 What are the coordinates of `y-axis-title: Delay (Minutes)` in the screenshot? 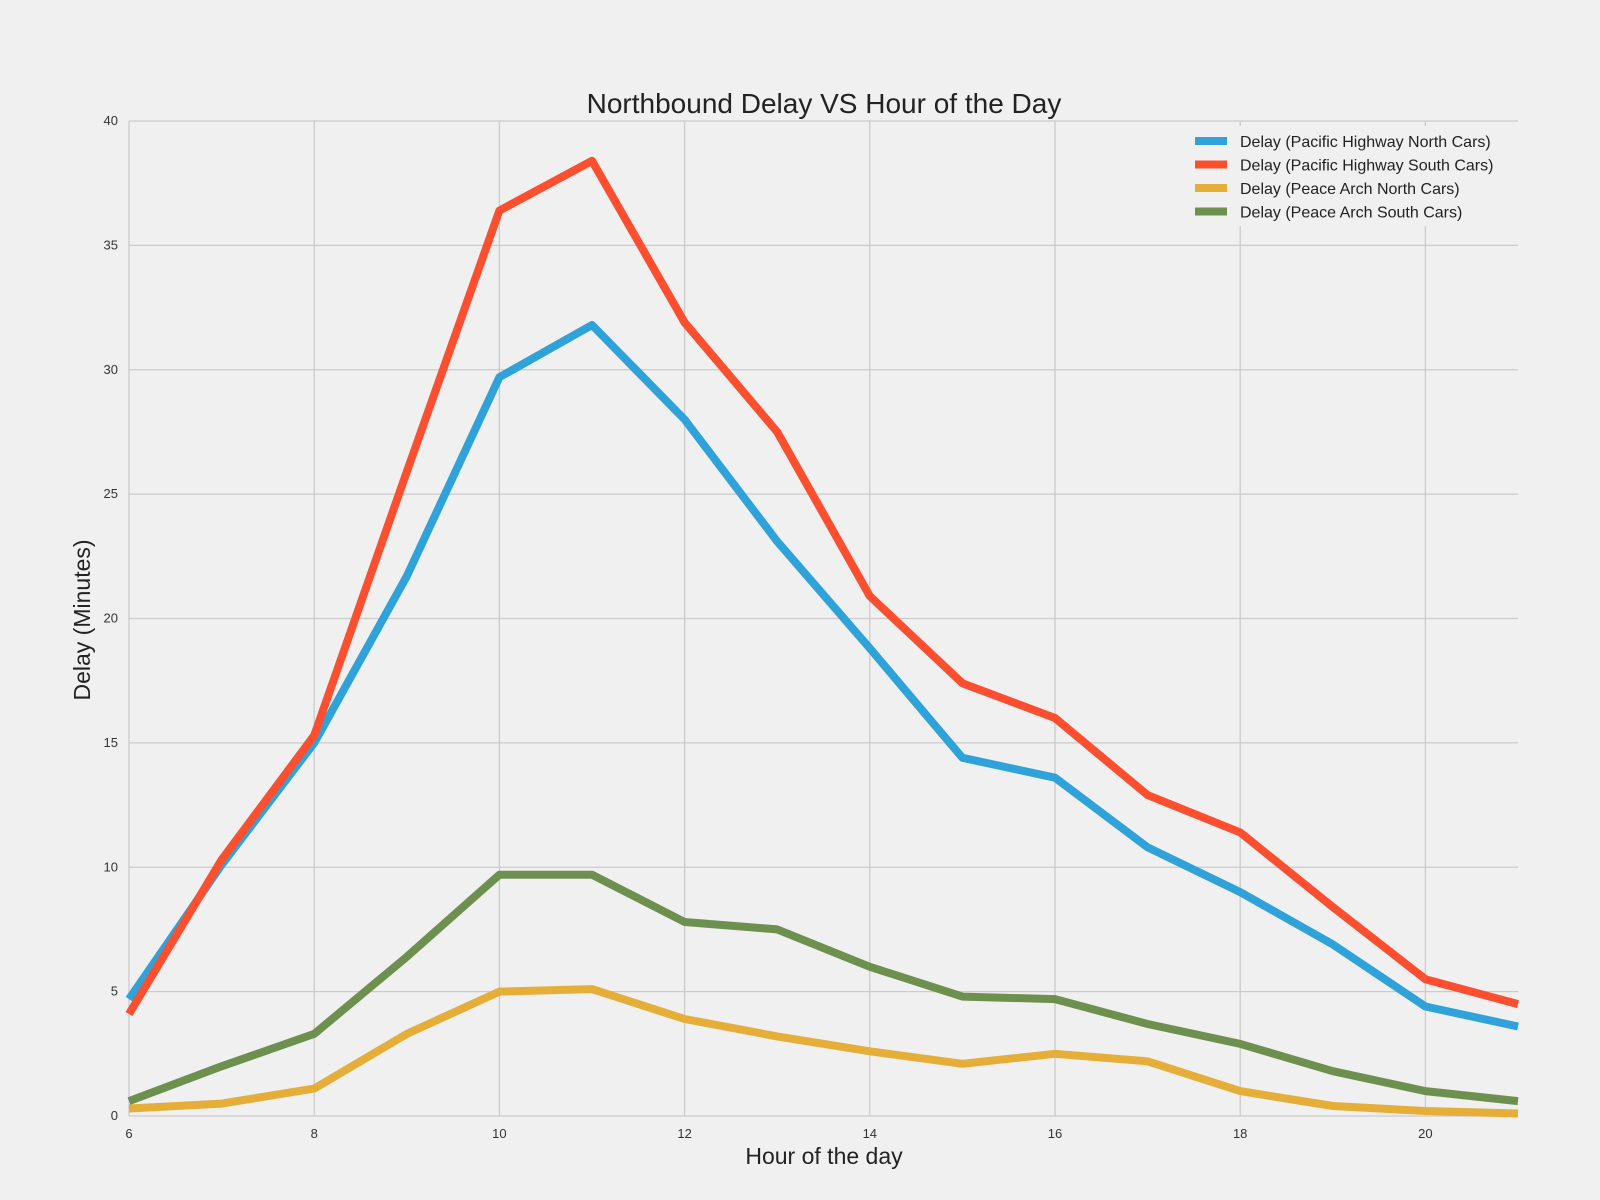 It's located at (82, 619).